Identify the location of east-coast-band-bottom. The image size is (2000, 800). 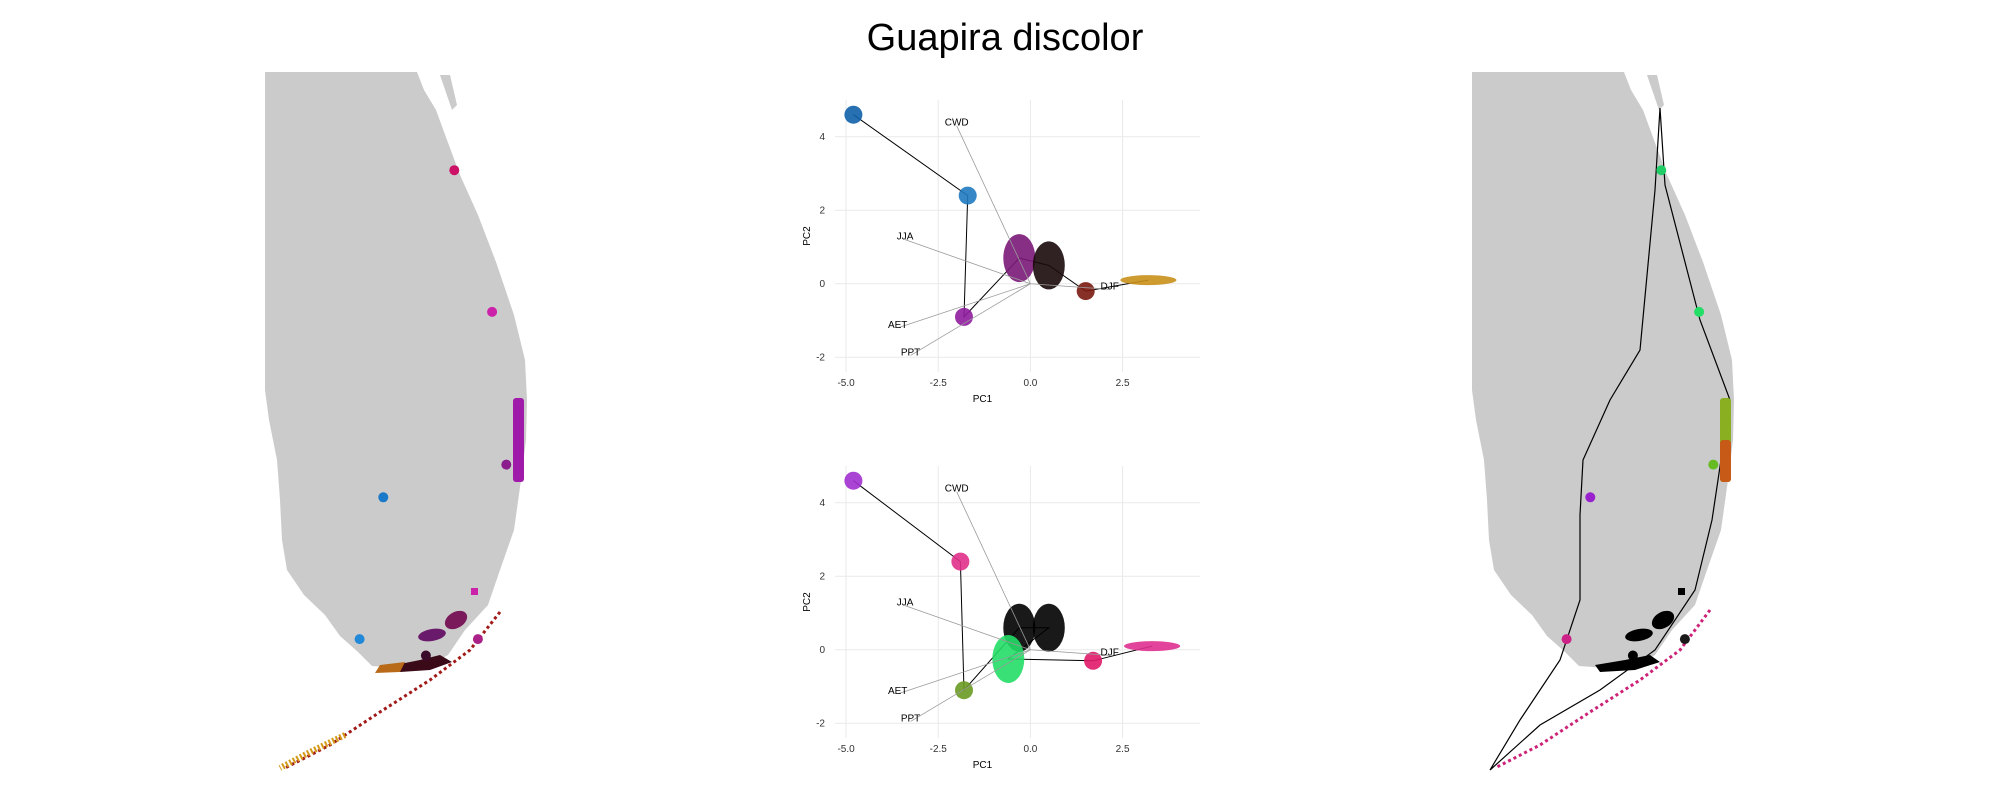
(1725, 461).